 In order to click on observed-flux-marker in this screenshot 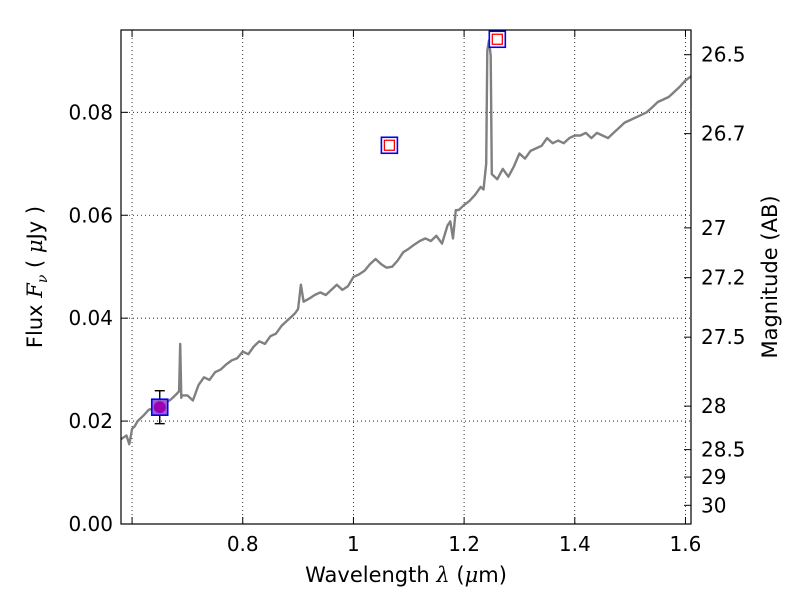, I will do `click(159, 407)`.